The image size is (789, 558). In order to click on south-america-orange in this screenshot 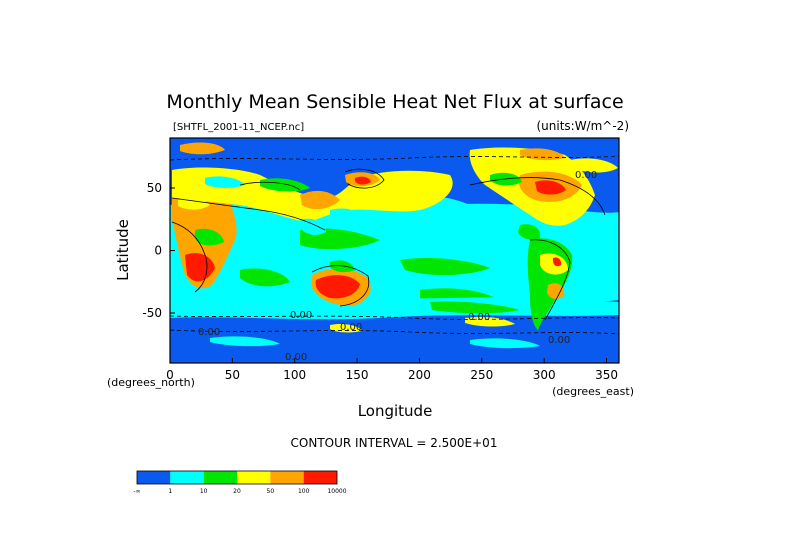, I will do `click(556, 291)`.